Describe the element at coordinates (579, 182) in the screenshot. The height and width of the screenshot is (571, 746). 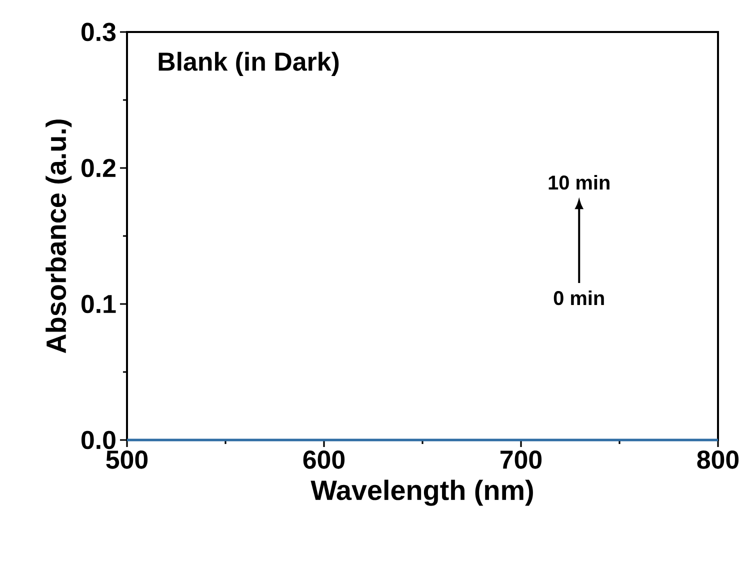
I see `annotation: 10 min` at that location.